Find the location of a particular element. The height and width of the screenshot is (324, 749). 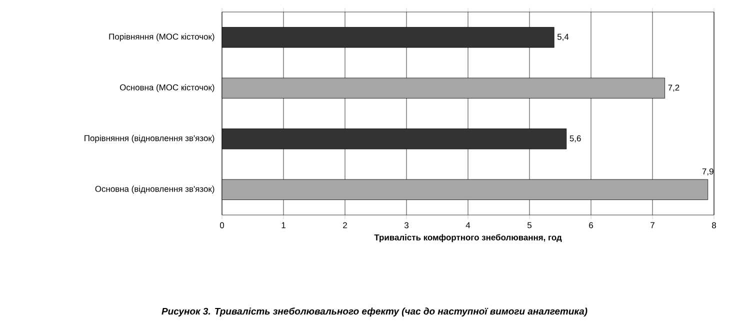

x-tick-label: 8 is located at coordinates (714, 225).